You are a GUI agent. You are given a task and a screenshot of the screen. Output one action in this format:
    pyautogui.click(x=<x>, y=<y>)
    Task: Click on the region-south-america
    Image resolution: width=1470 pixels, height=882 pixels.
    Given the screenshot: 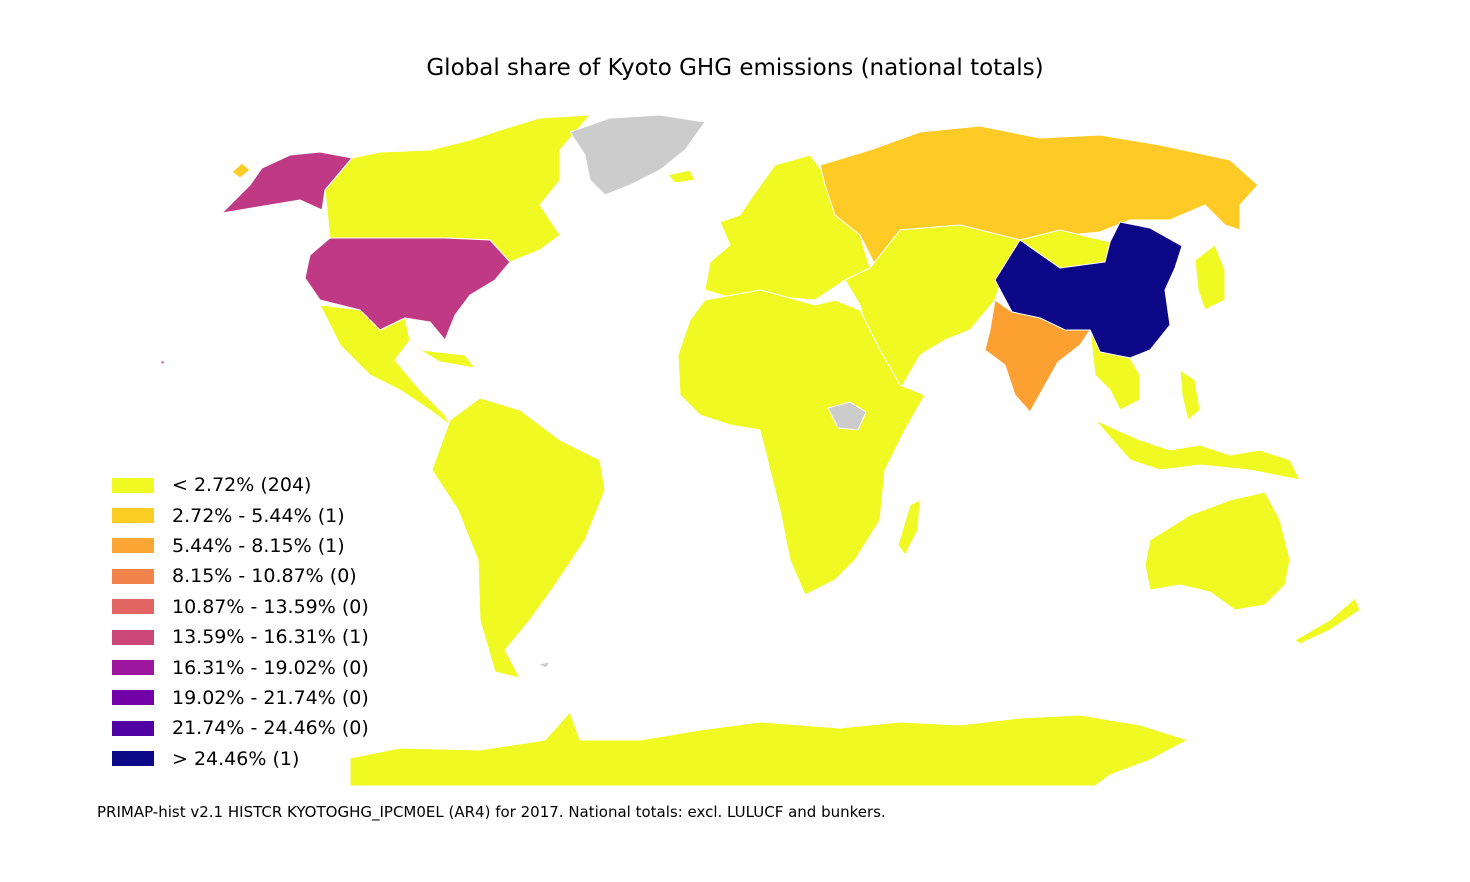 What is the action you would take?
    pyautogui.click(x=518, y=538)
    